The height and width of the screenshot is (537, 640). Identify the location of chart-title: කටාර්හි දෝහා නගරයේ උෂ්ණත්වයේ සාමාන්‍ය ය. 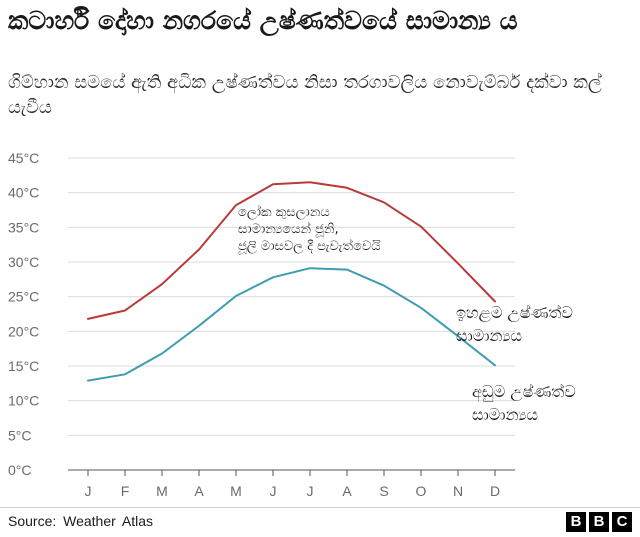
(263, 20).